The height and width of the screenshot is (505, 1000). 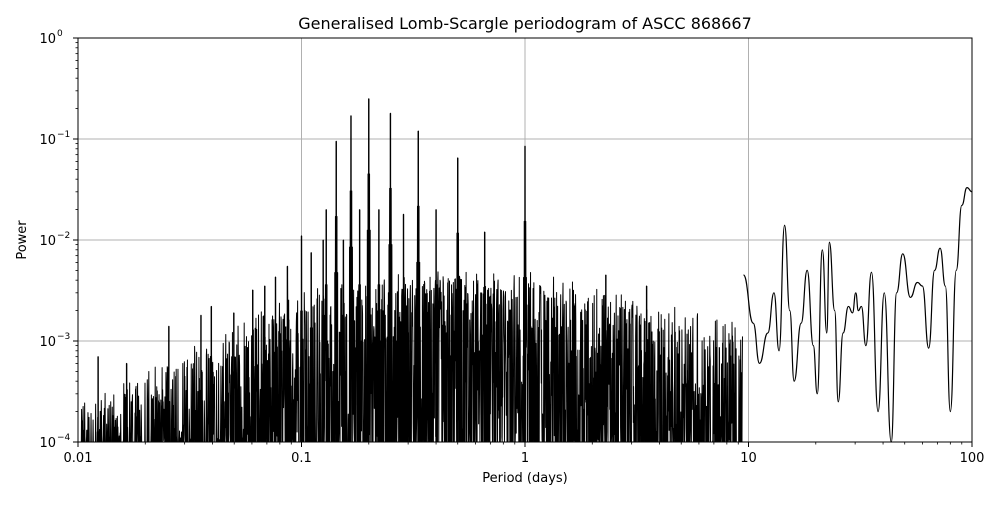 What do you see at coordinates (63, 337) in the screenshot?
I see `y-tick-exponent: −3` at bounding box center [63, 337].